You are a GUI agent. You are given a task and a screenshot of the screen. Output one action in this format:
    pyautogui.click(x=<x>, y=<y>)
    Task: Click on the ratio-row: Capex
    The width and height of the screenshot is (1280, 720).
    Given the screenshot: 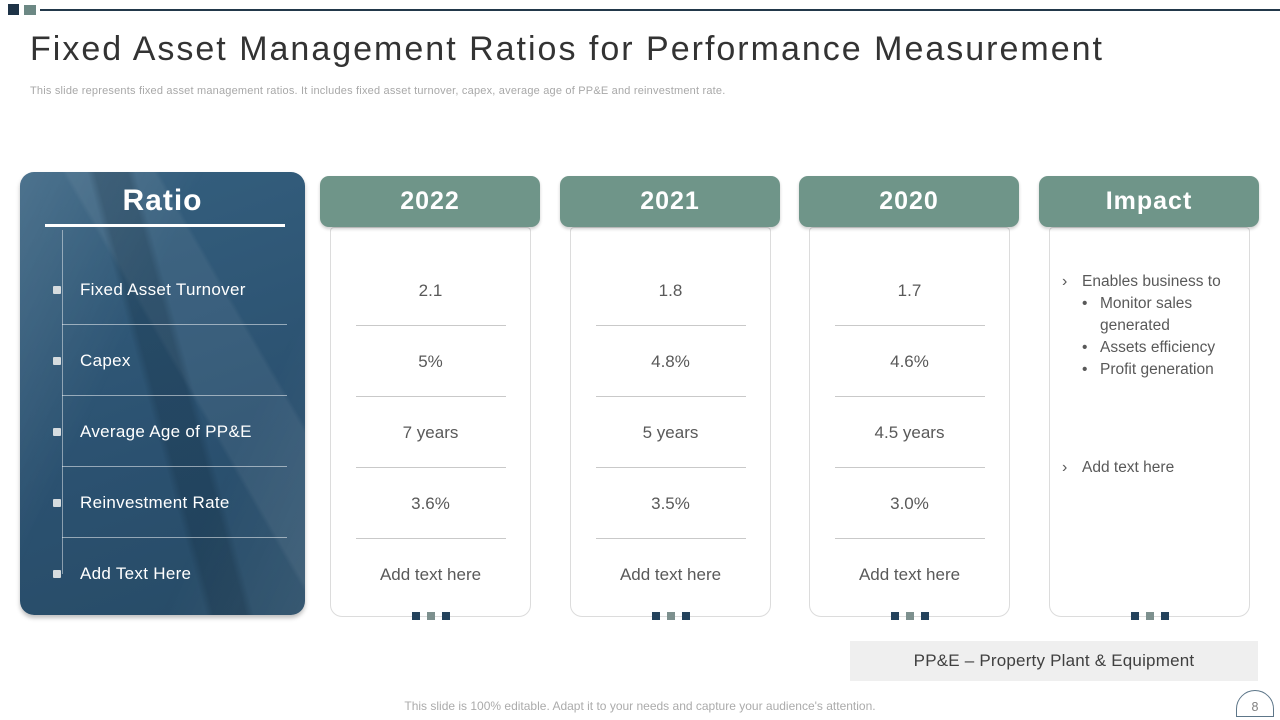 What is the action you would take?
    pyautogui.click(x=162, y=360)
    